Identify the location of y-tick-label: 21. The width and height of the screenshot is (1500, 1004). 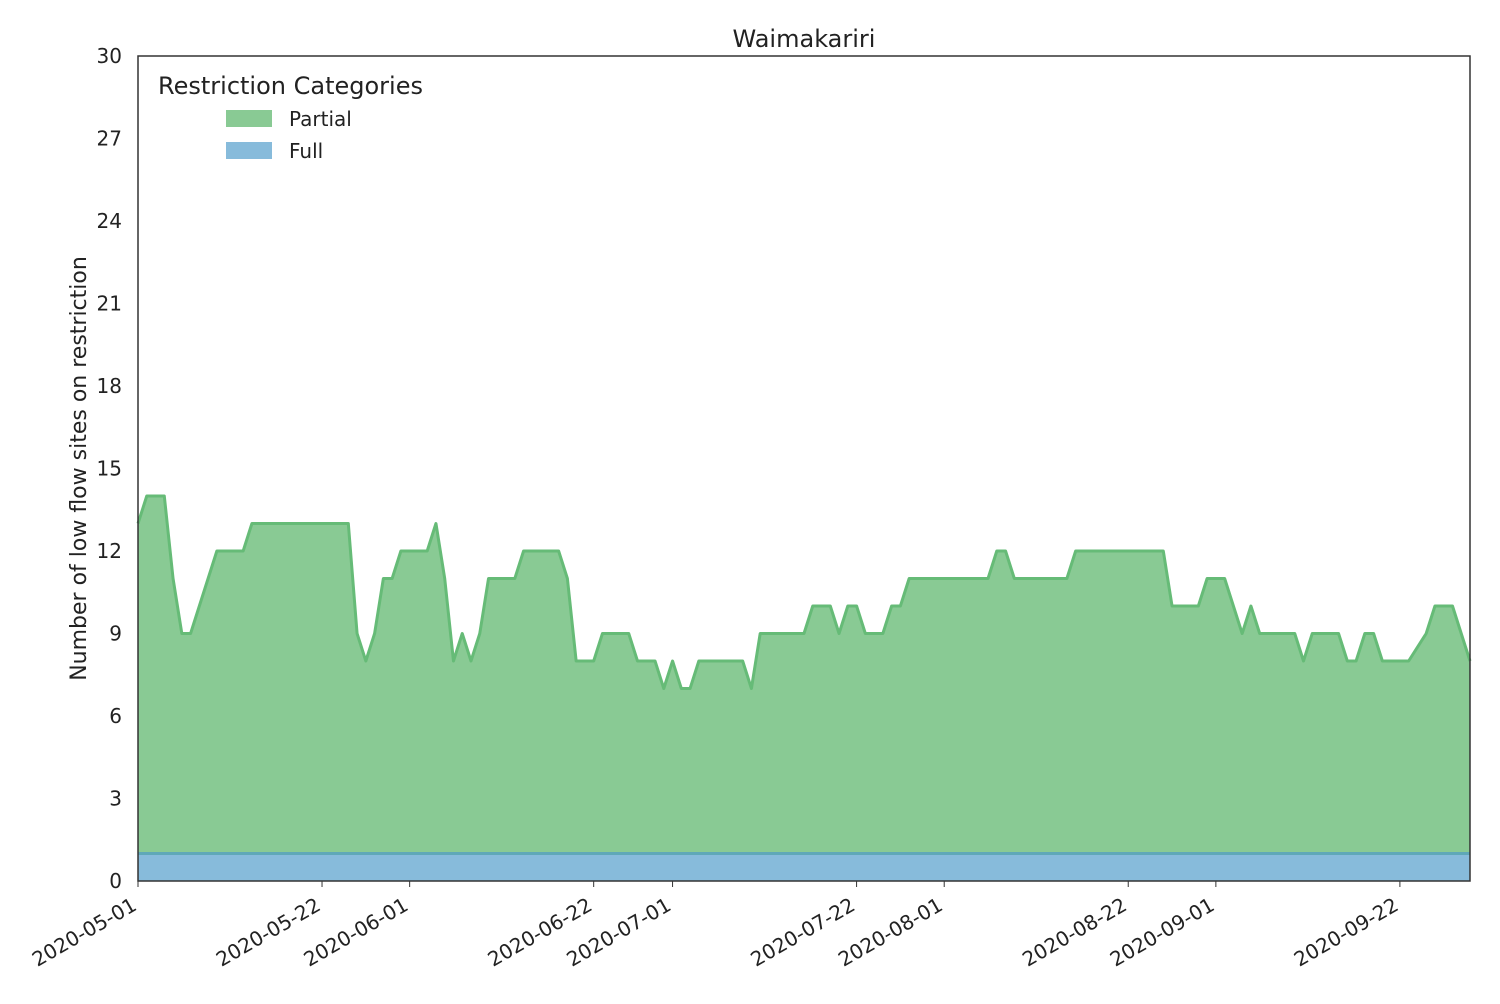
(109, 304).